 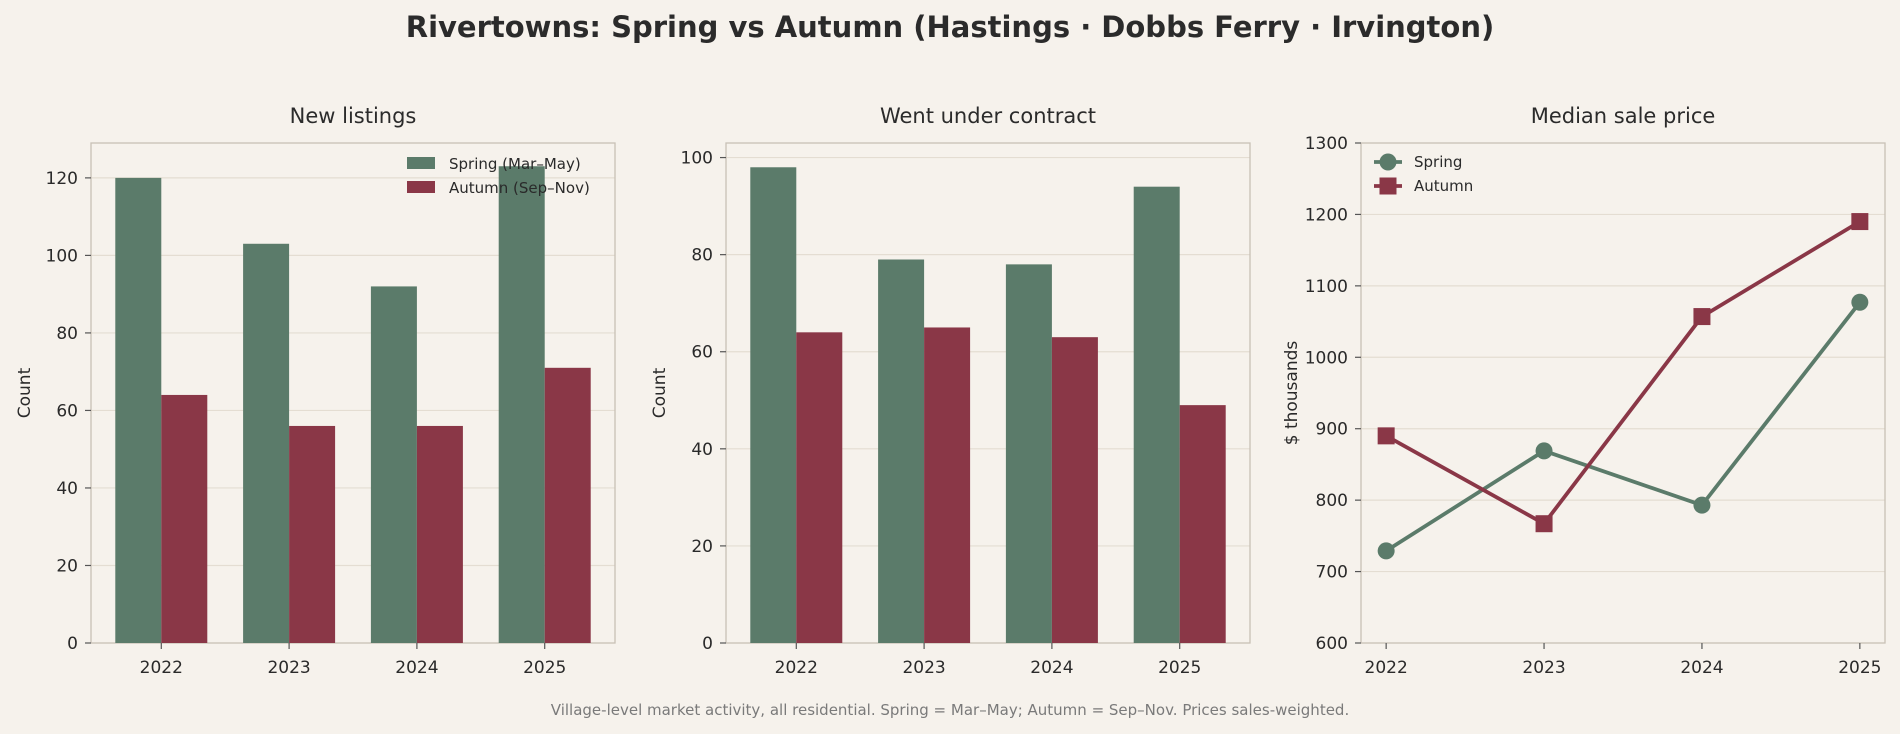 What do you see at coordinates (421, 187) in the screenshot?
I see `legend-swatch-autumn` at bounding box center [421, 187].